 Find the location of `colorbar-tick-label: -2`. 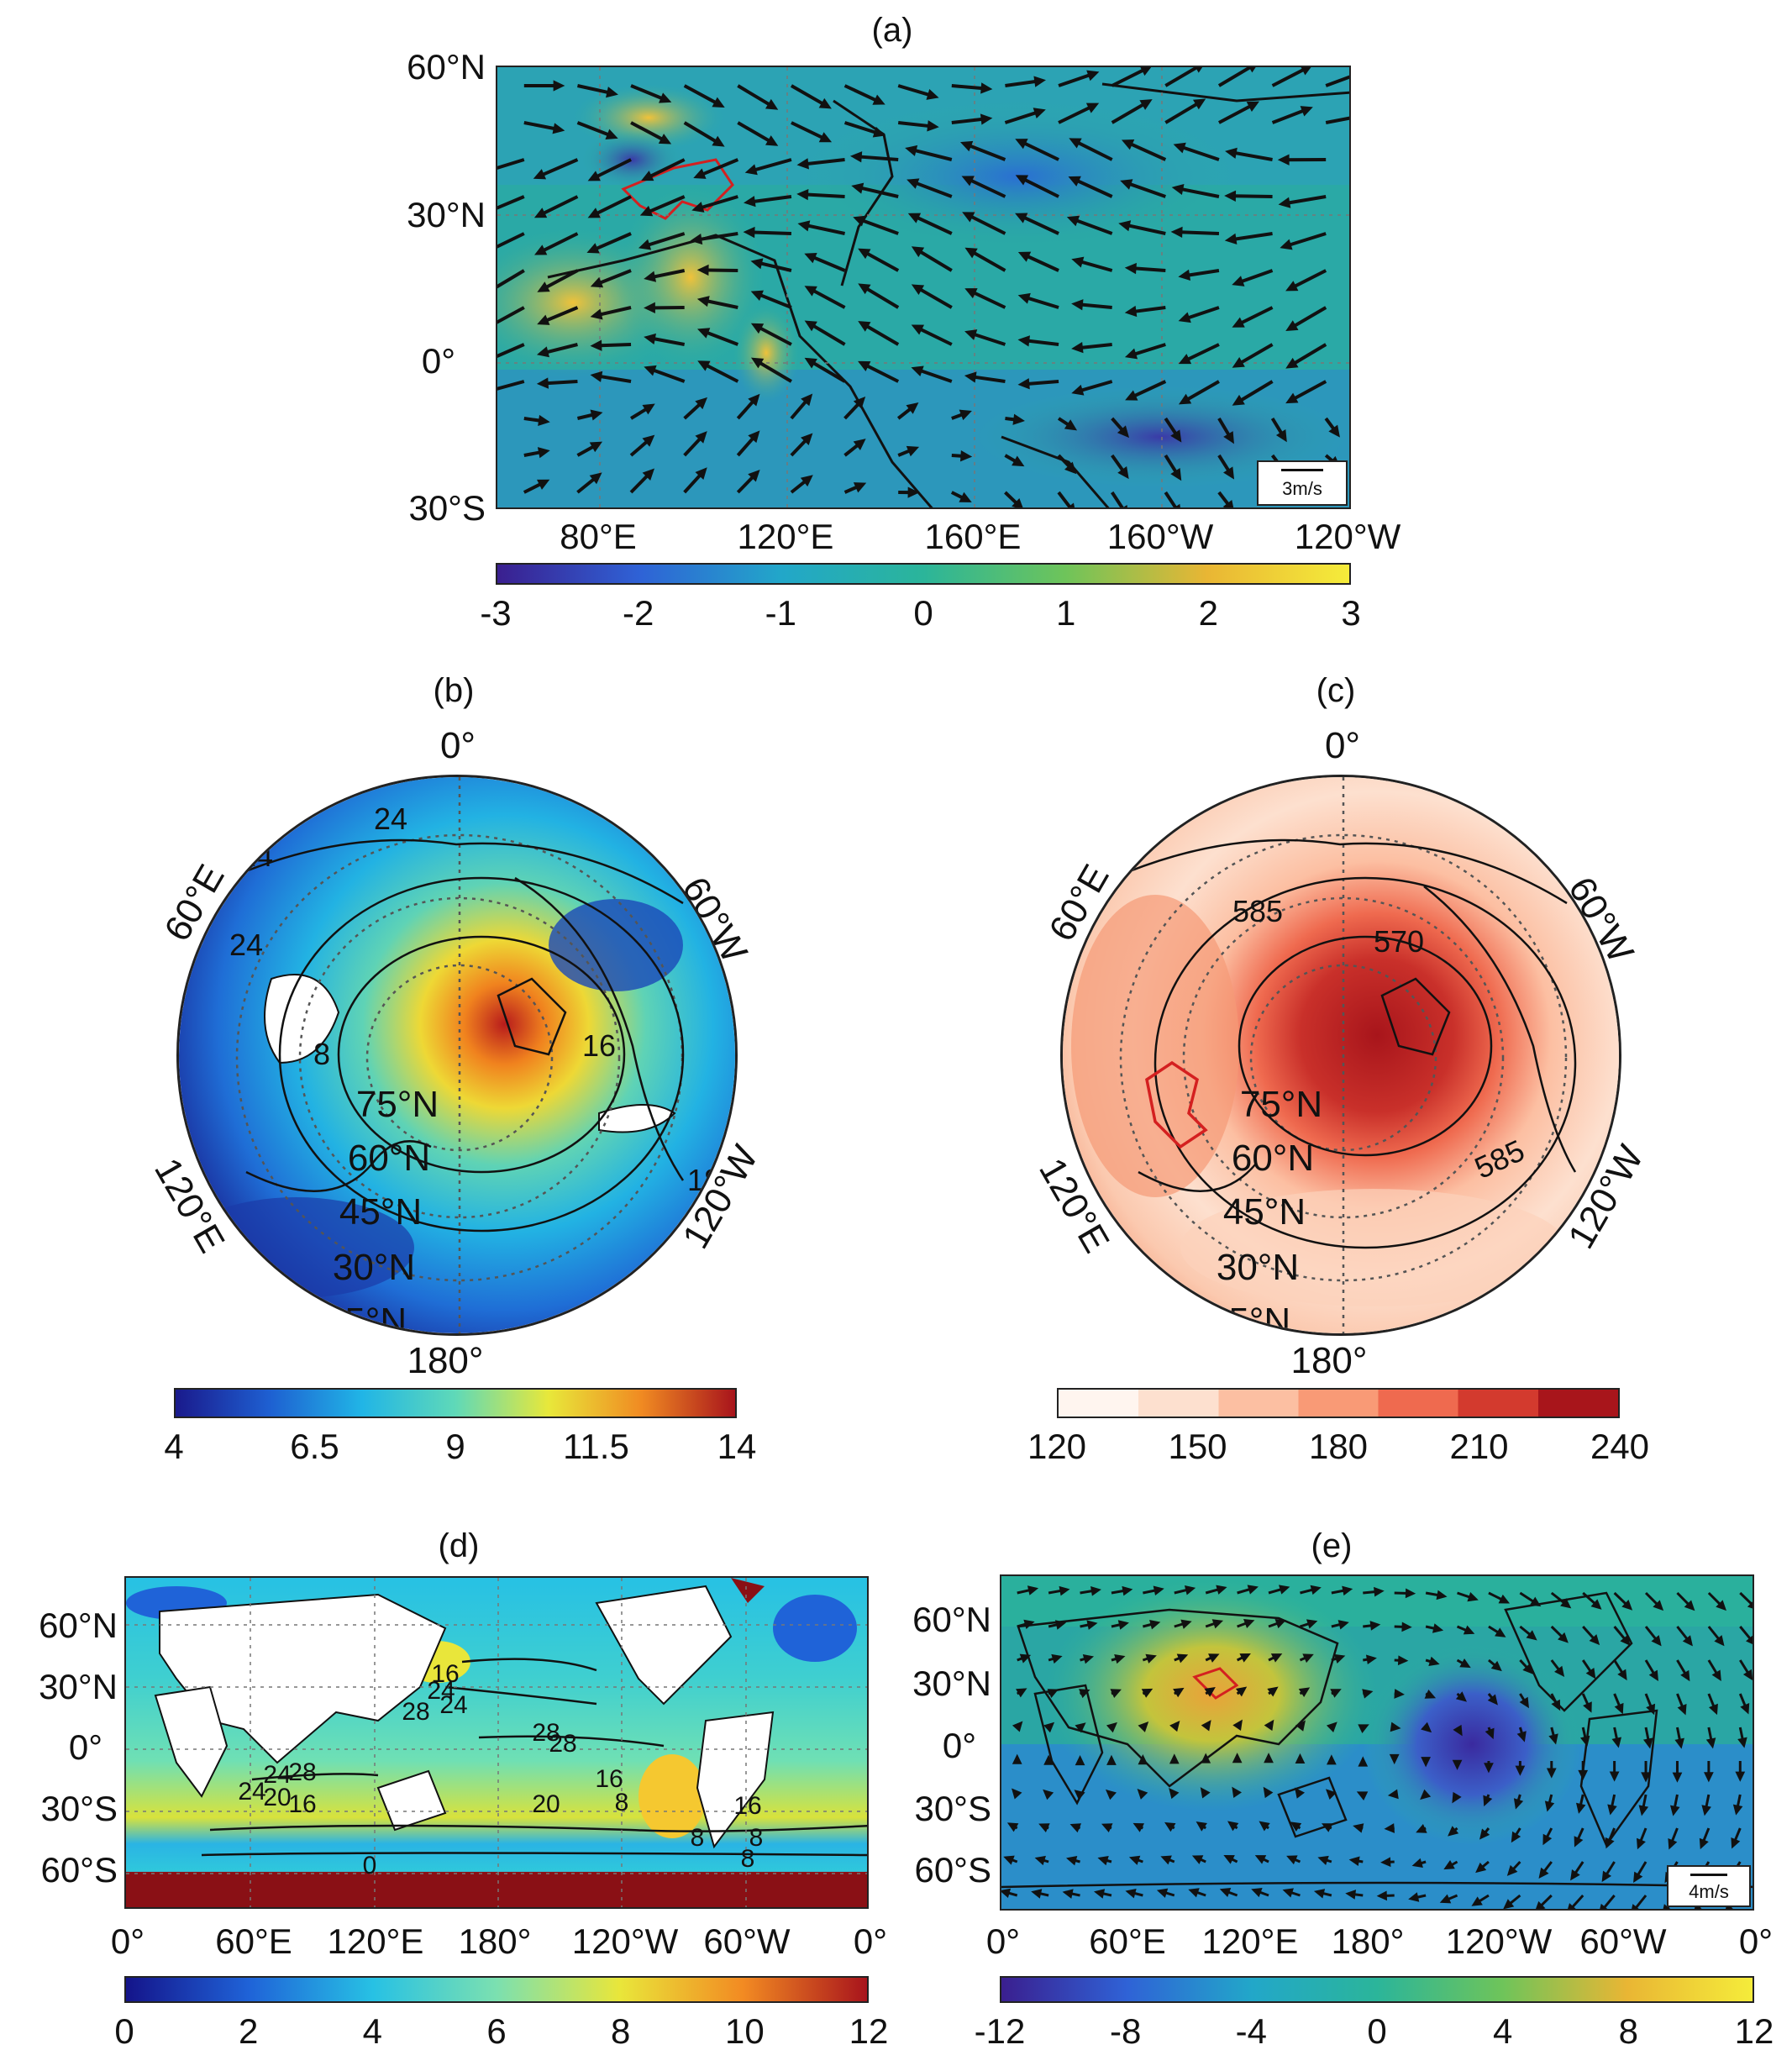

colorbar-tick-label: -2 is located at coordinates (638, 613).